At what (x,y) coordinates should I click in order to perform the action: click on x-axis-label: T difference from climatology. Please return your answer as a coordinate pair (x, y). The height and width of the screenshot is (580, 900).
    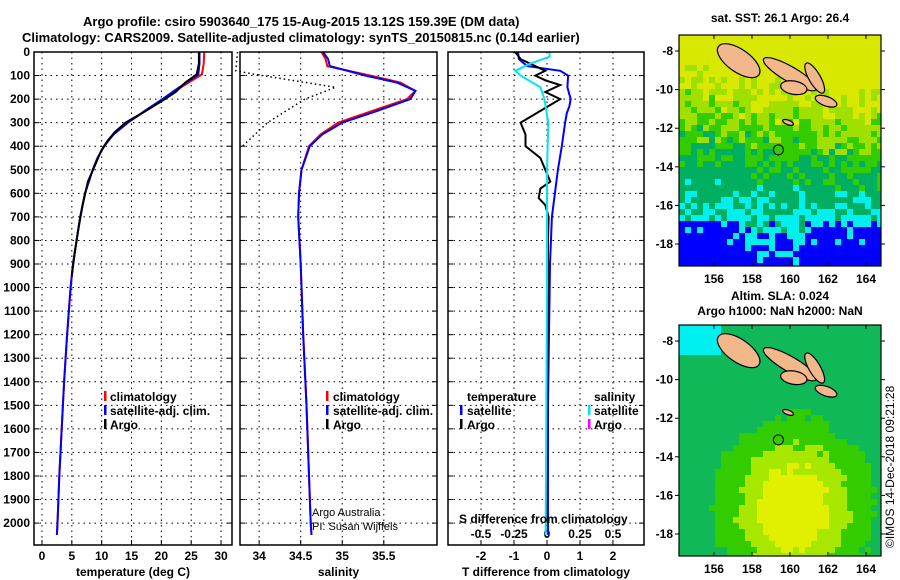
    Looking at the image, I should click on (546, 572).